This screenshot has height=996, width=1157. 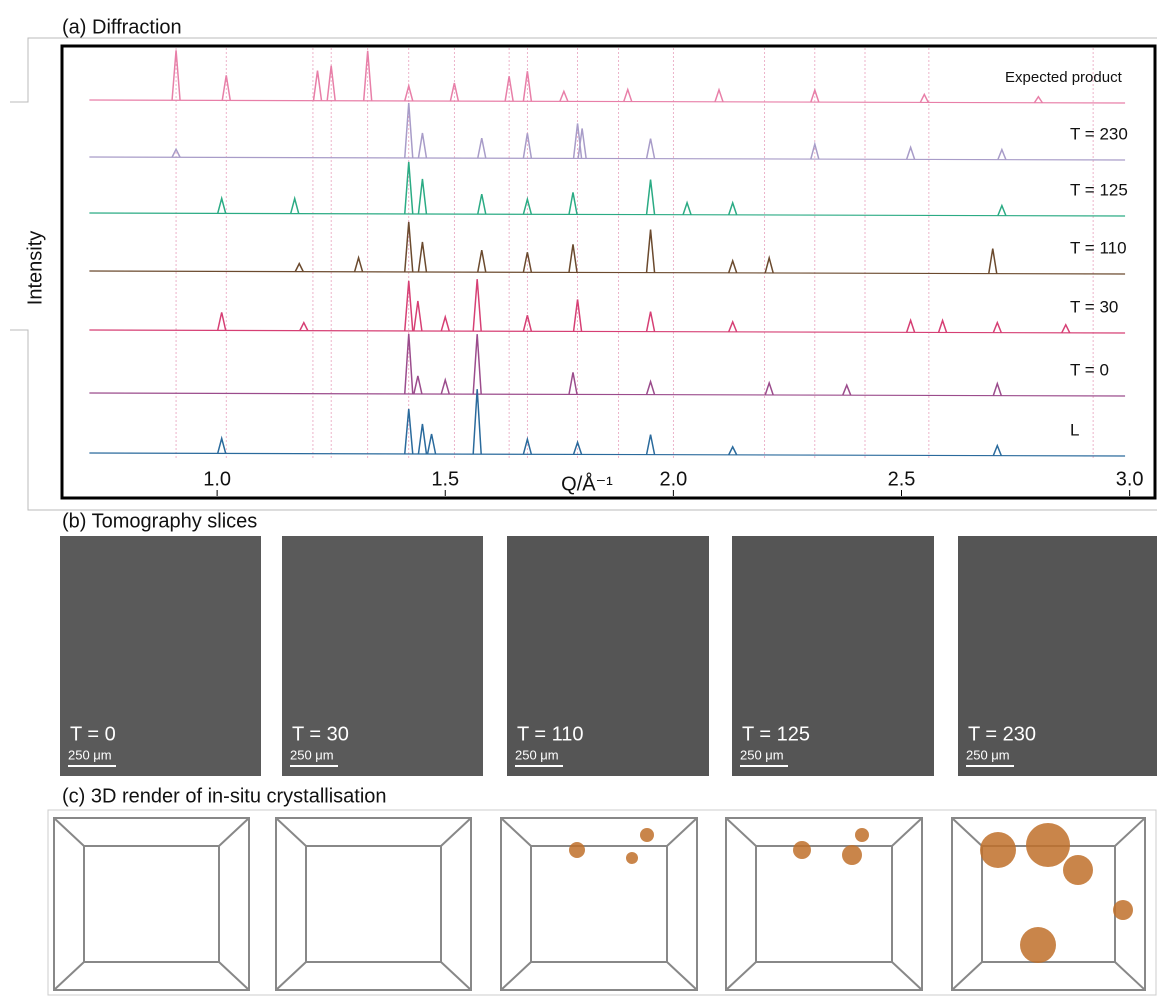 What do you see at coordinates (224, 796) in the screenshot?
I see `panel-title: (c) 3D render of in-situ crystallisation` at bounding box center [224, 796].